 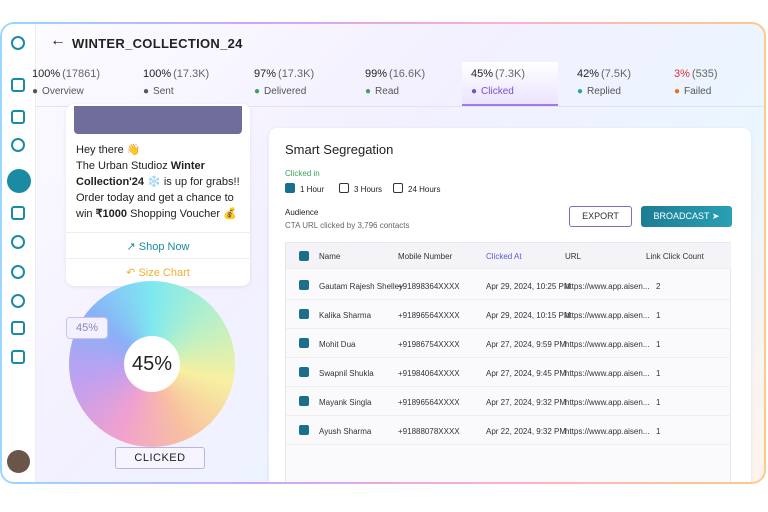 What do you see at coordinates (46, 74) in the screenshot?
I see `stat-percent: 100%` at bounding box center [46, 74].